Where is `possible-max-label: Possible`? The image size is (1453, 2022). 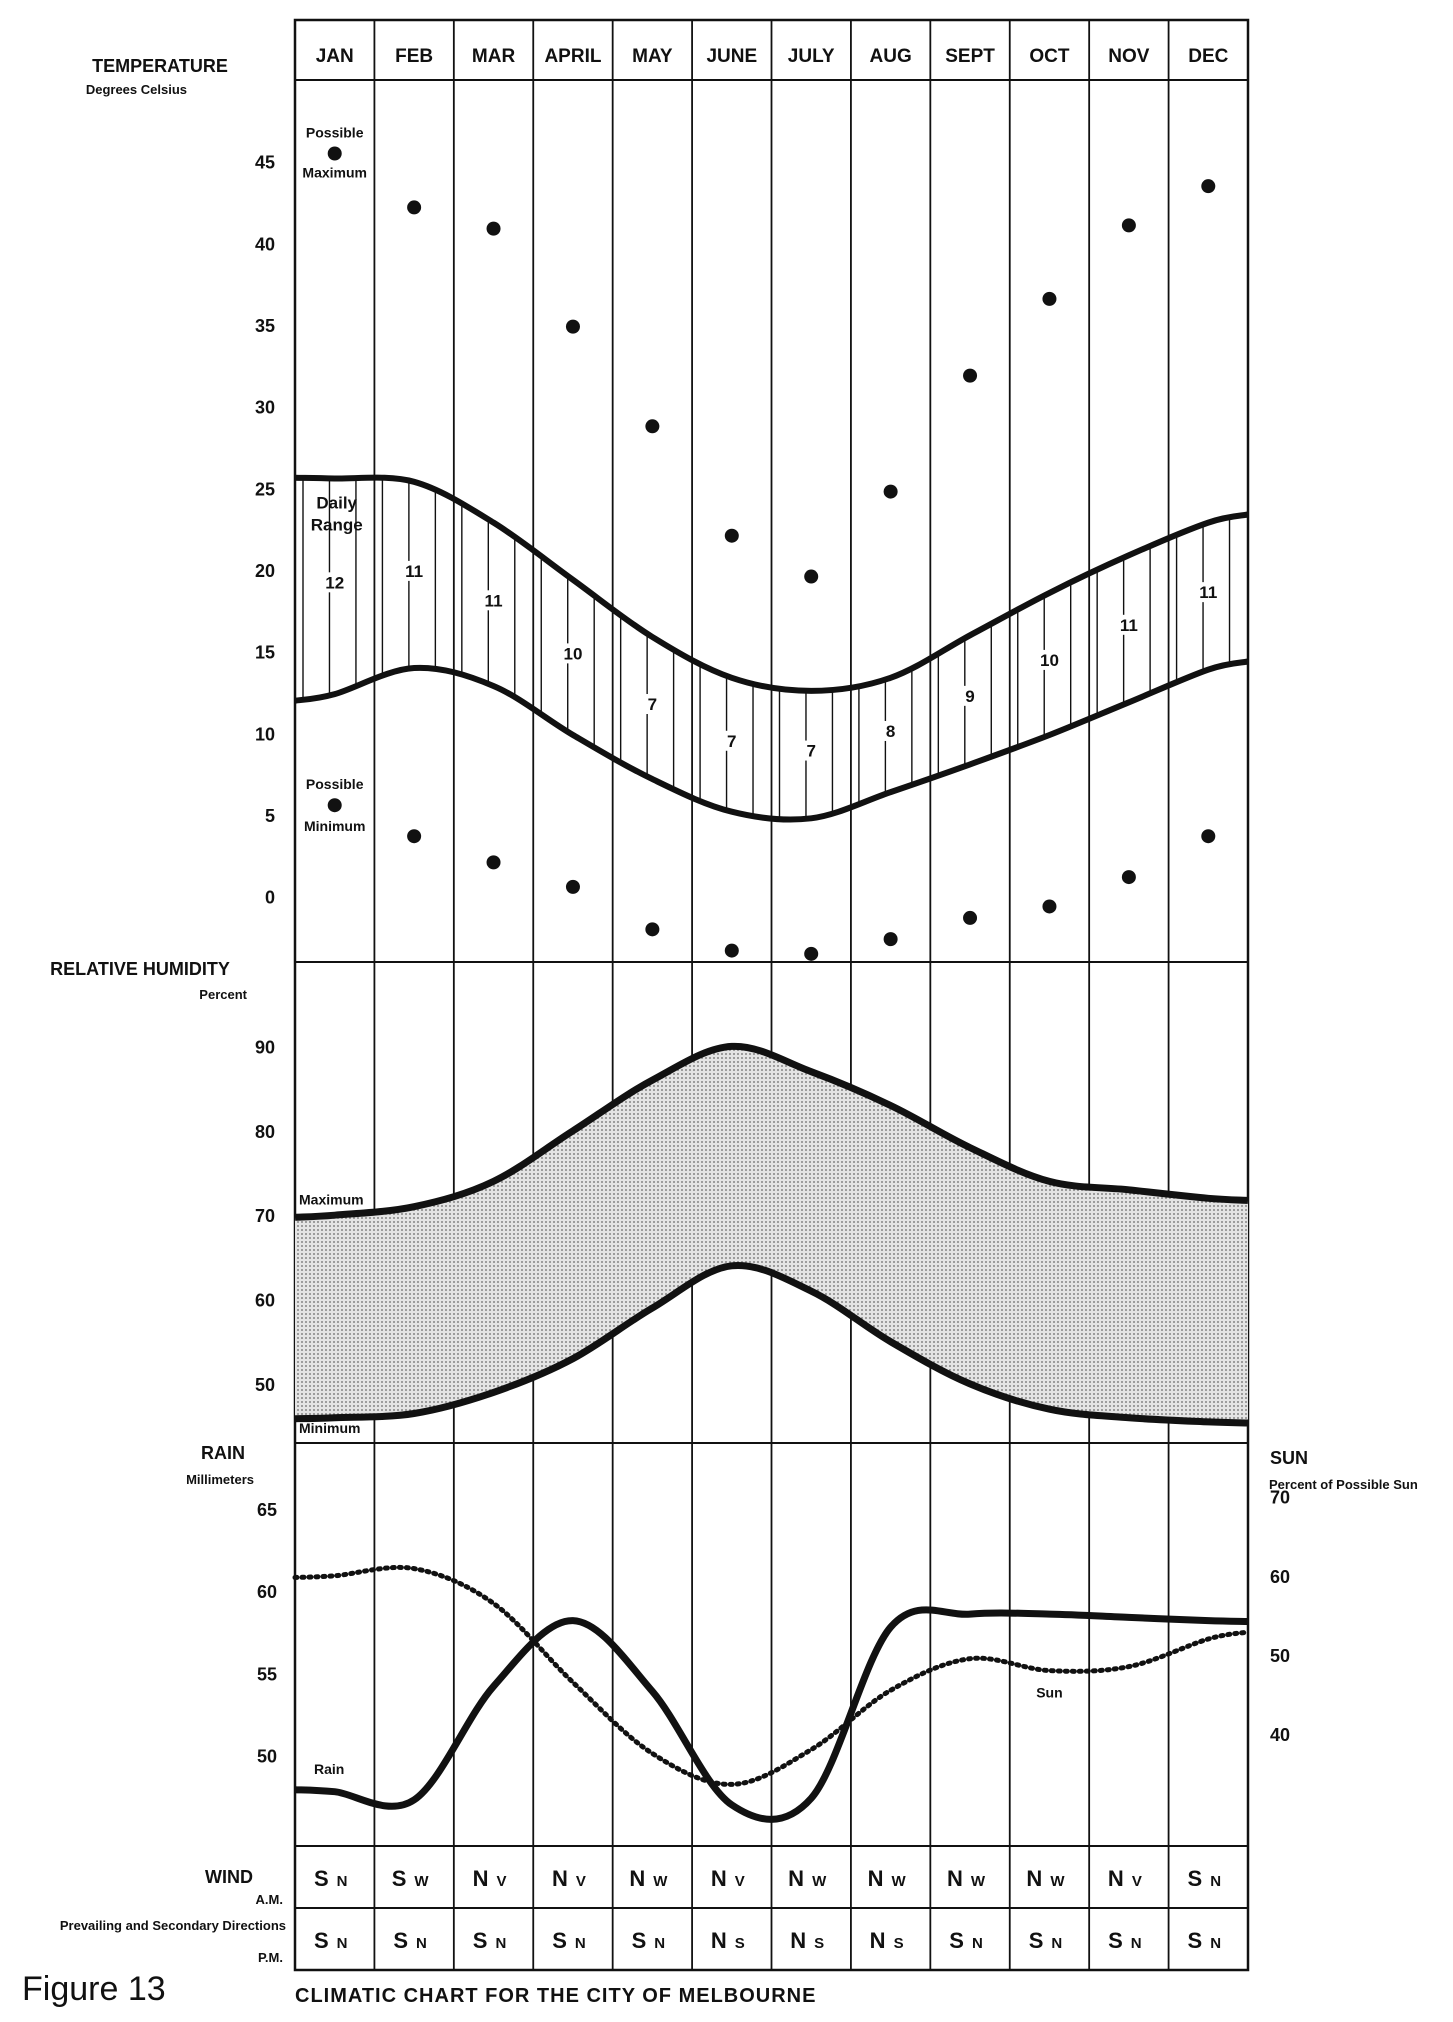 possible-max-label: Possible is located at coordinates (335, 133).